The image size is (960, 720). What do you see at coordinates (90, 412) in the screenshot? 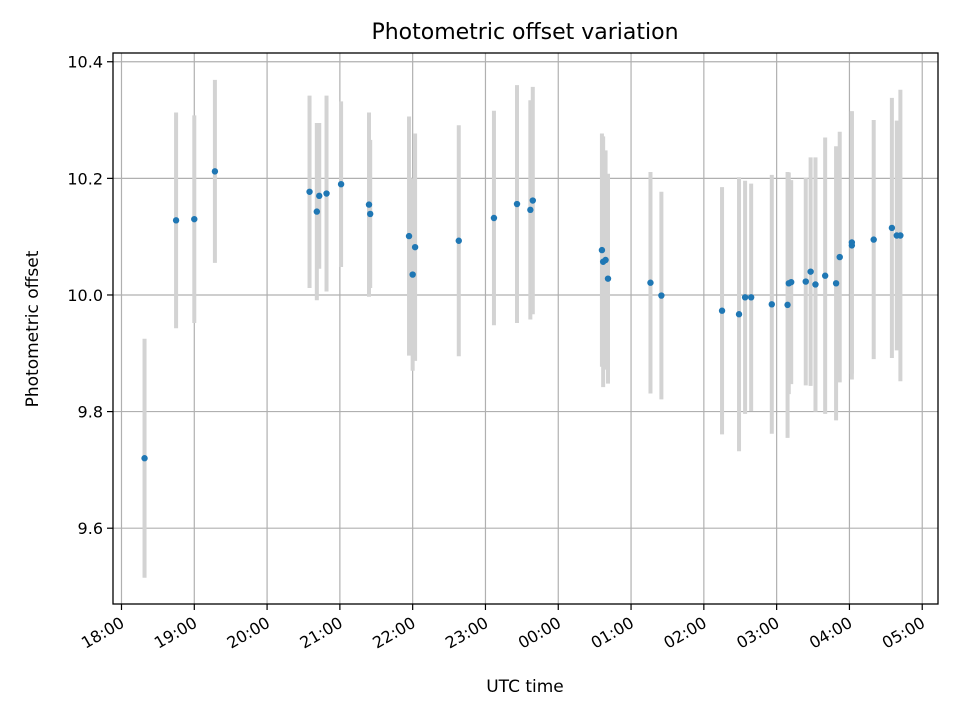
I see `y-tick-label: 9.8` at bounding box center [90, 412].